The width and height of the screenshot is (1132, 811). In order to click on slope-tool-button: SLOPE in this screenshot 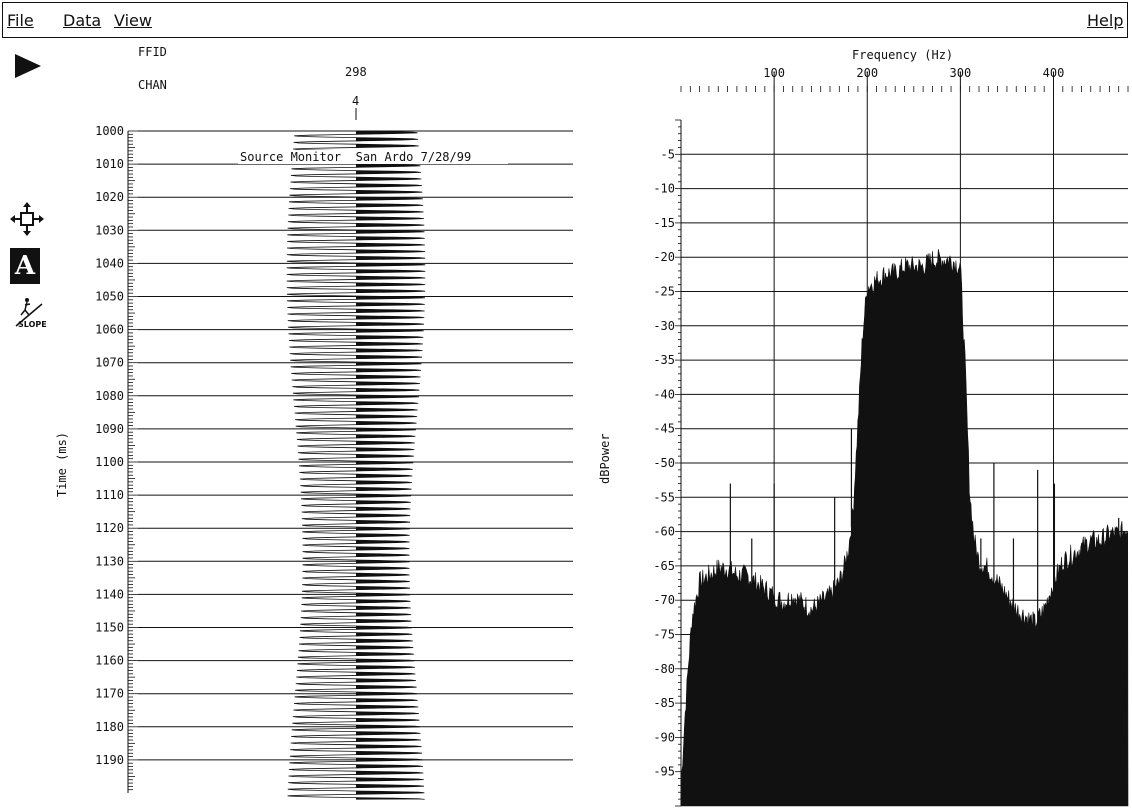, I will do `click(30, 314)`.